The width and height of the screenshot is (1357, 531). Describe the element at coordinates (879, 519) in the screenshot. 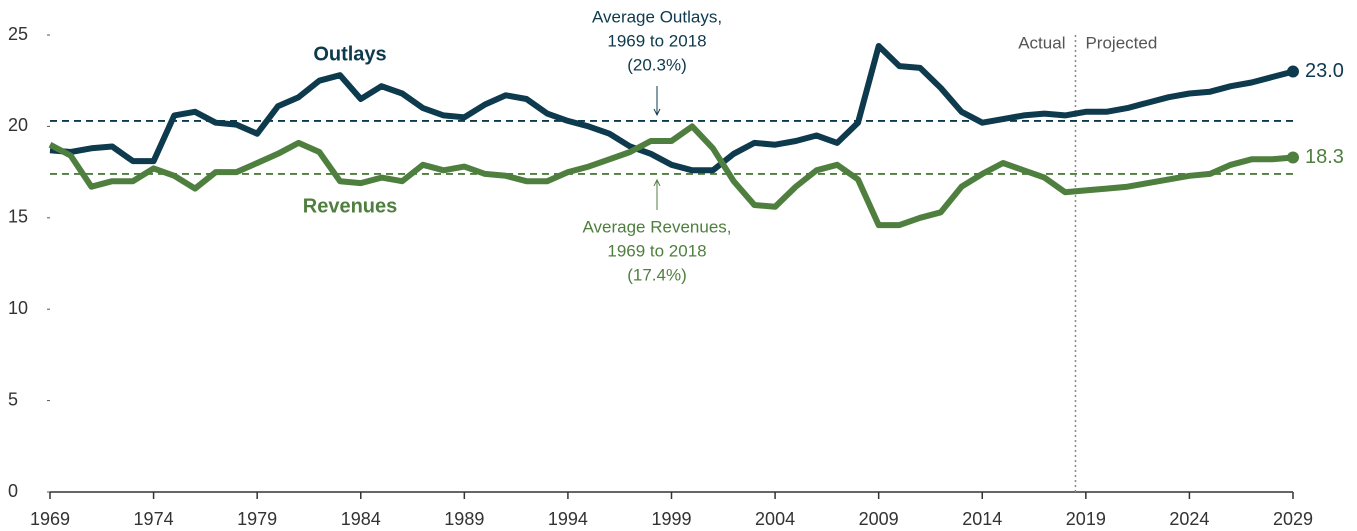

I see `x-tick-label: 2009` at that location.